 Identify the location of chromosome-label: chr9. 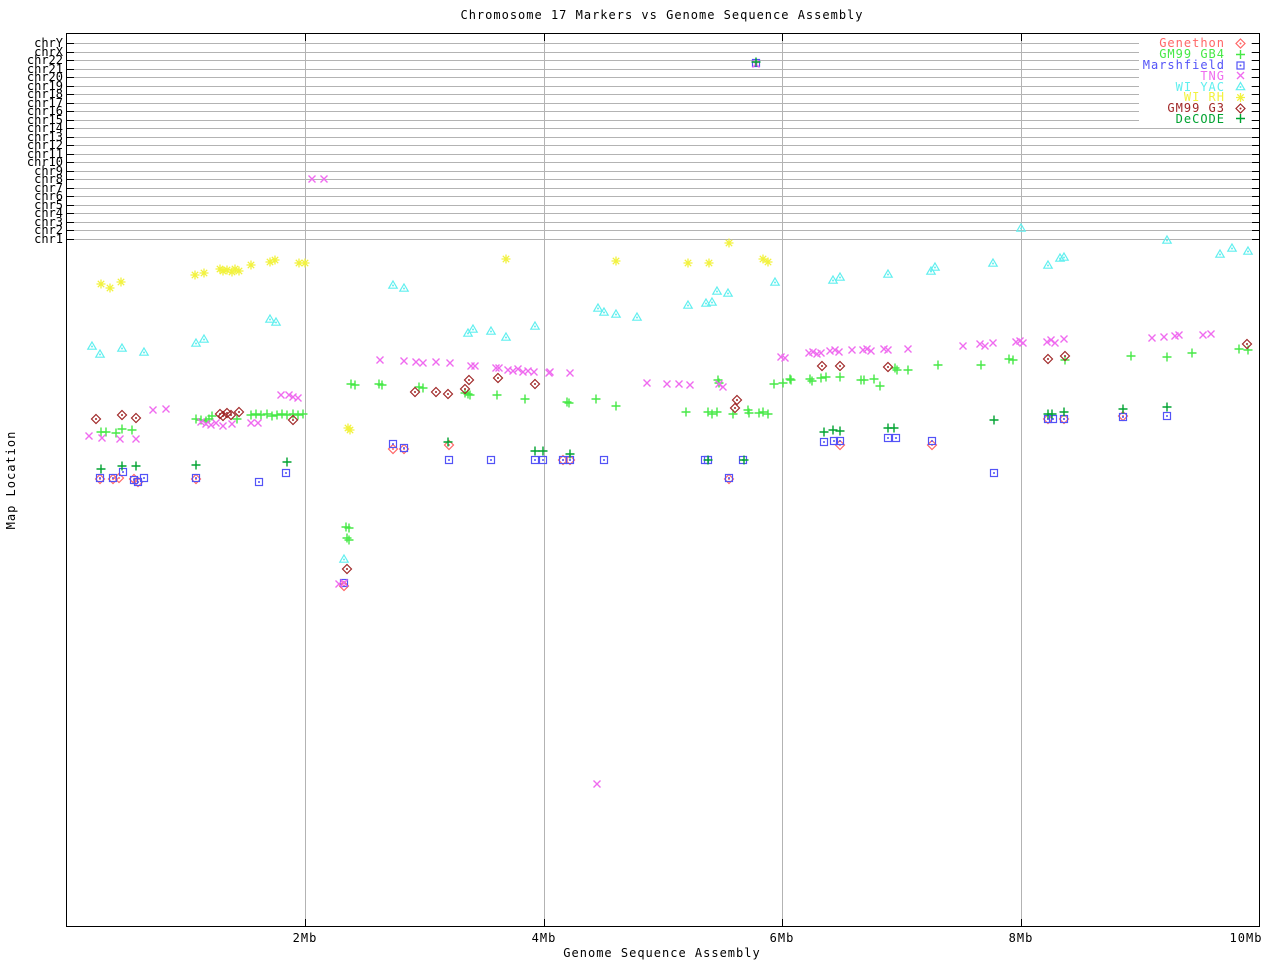
(48, 170).